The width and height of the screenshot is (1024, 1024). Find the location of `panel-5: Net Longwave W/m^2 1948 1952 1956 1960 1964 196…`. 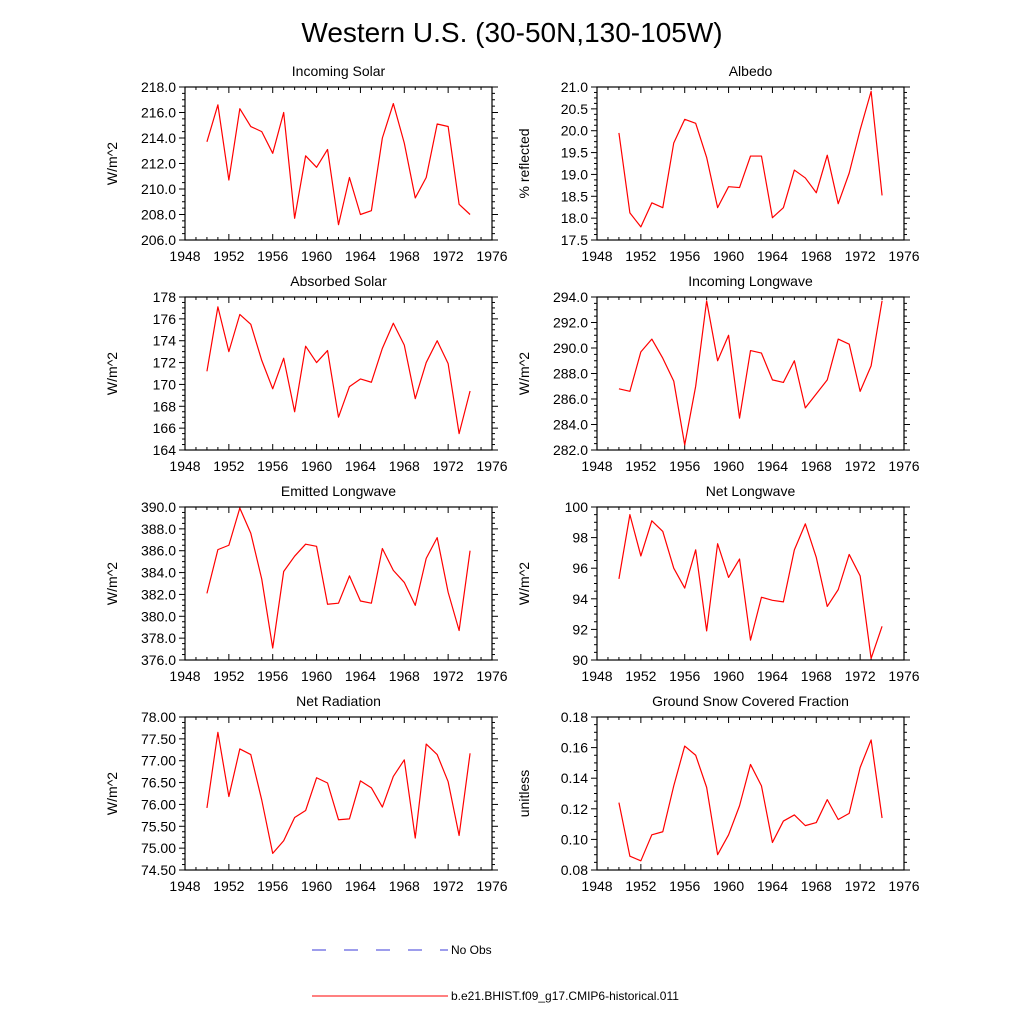

panel-5: Net Longwave W/m^2 1948 1952 1956 1960 1964 196… is located at coordinates (718, 583).